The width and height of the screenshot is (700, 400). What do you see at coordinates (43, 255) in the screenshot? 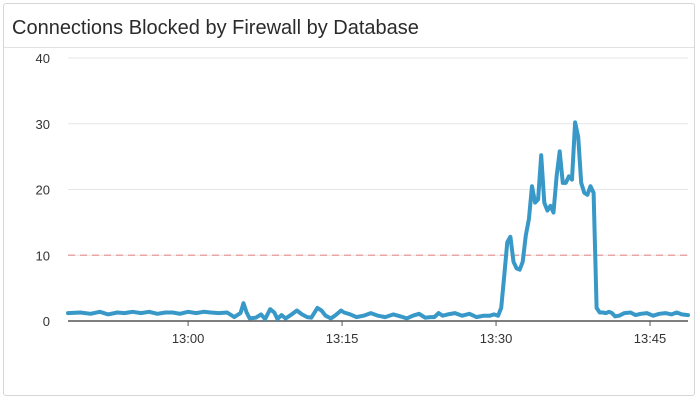
I see `y-tick-label: 10` at bounding box center [43, 255].